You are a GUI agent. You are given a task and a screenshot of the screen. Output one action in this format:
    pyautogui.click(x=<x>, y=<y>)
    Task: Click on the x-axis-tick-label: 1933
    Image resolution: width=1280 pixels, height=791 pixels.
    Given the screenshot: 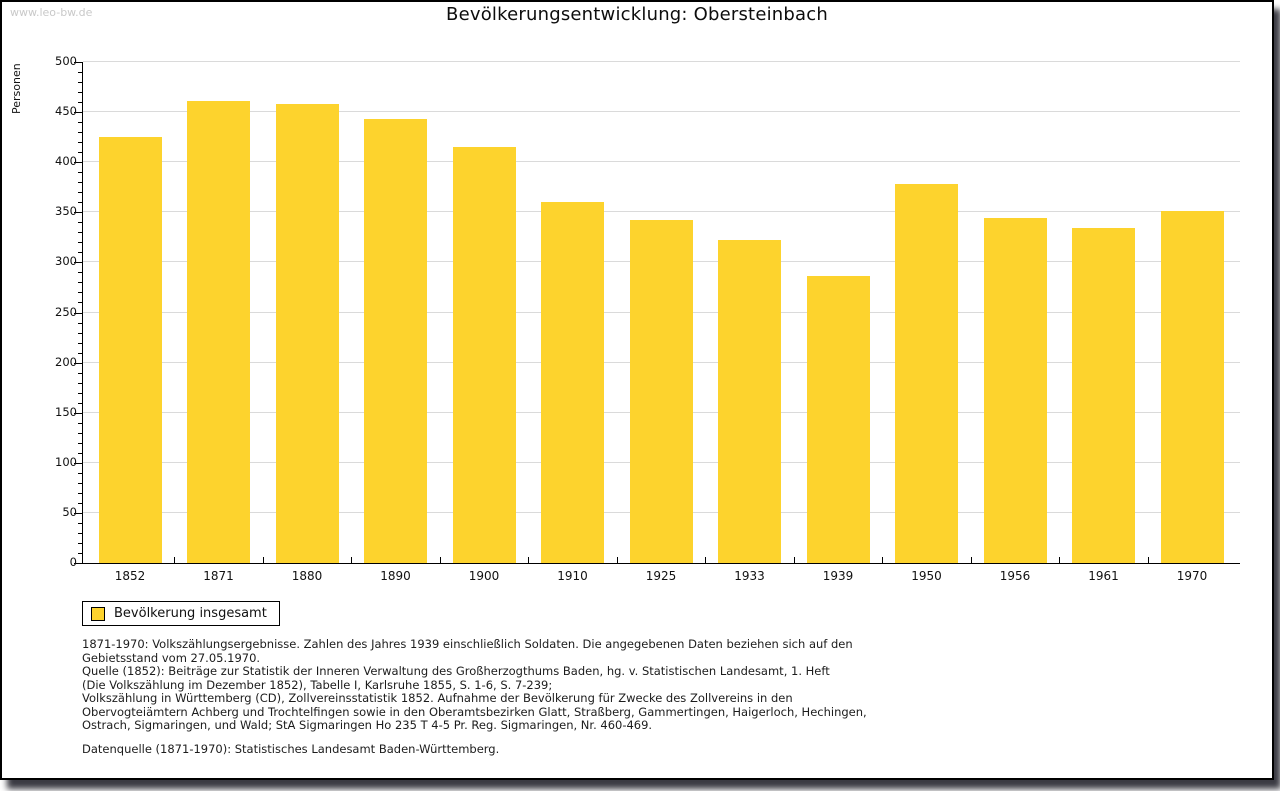 What is the action you would take?
    pyautogui.click(x=749, y=576)
    